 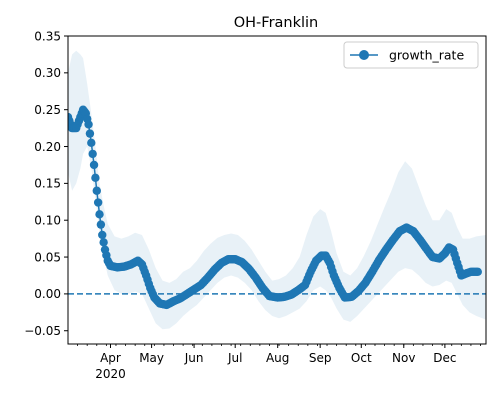 What do you see at coordinates (194, 358) in the screenshot?
I see `x-tick-label: Jun` at bounding box center [194, 358].